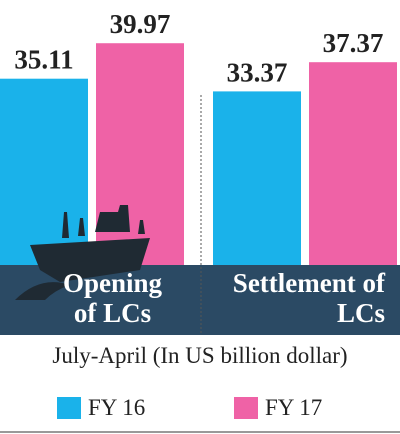 The width and height of the screenshot is (400, 434). I want to click on ship-wave, so click(42, 291).